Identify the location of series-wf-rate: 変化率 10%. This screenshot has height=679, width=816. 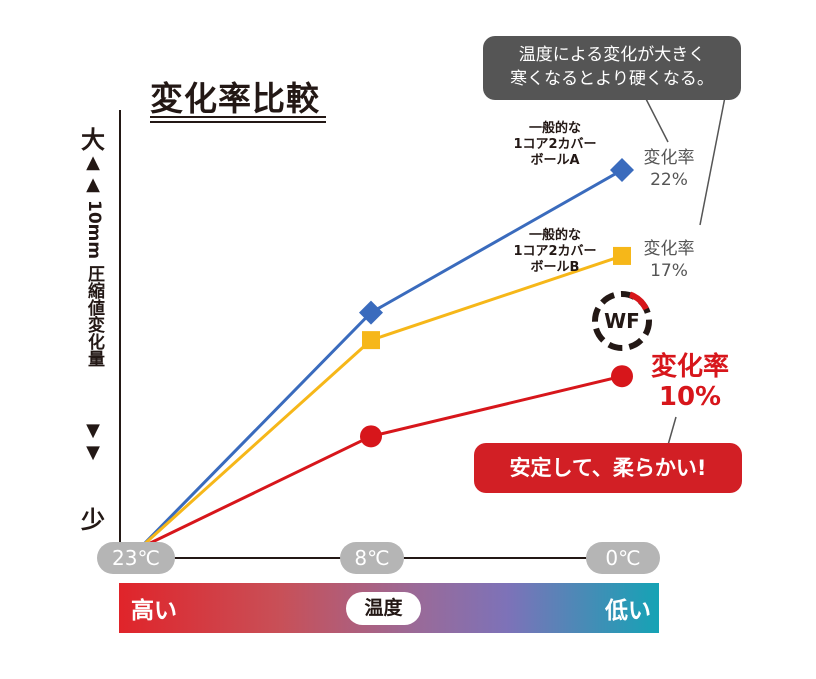
(690, 382).